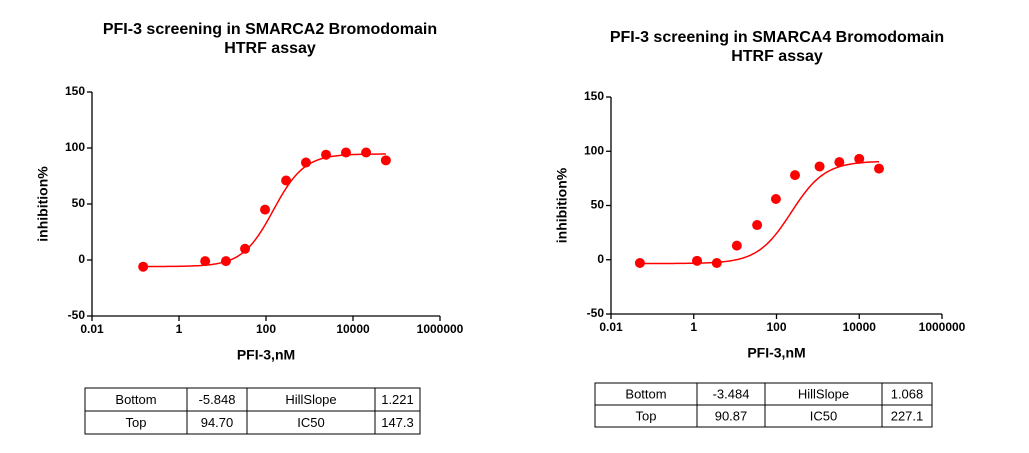  Describe the element at coordinates (731, 415) in the screenshot. I see `table-cell-text: 90.87` at that location.